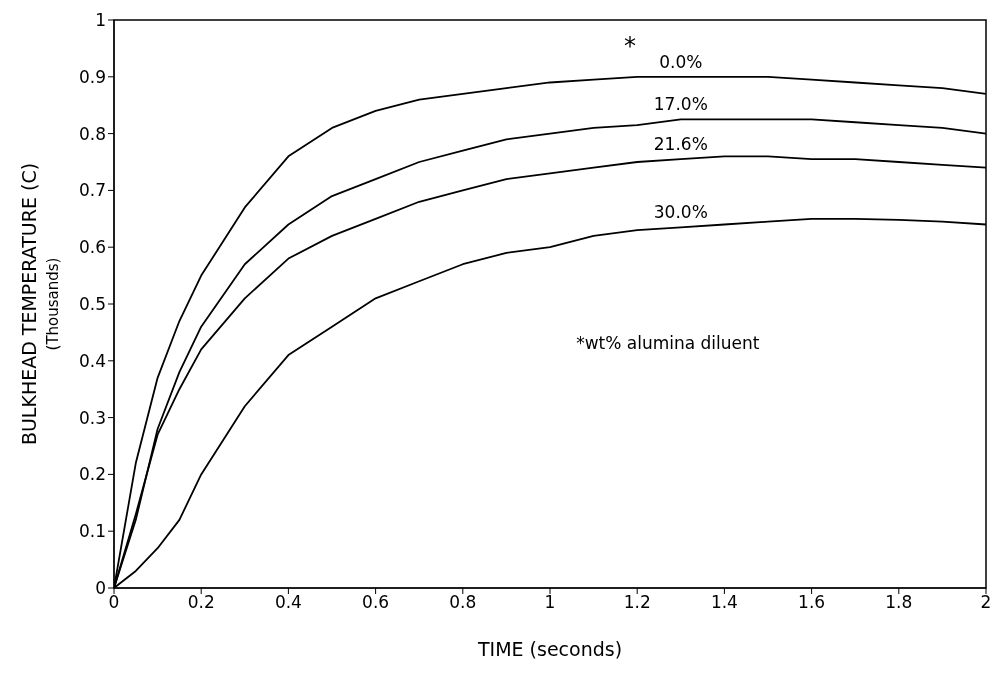 Image resolution: width=1007 pixels, height=679 pixels. Describe the element at coordinates (680, 144) in the screenshot. I see `series-label: 21.6%` at that location.